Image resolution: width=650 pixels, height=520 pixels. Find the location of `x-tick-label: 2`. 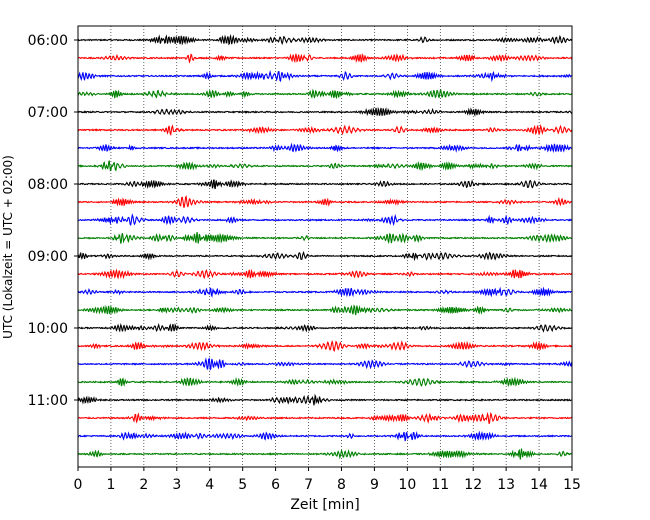

x-tick-label: 2 is located at coordinates (143, 485).